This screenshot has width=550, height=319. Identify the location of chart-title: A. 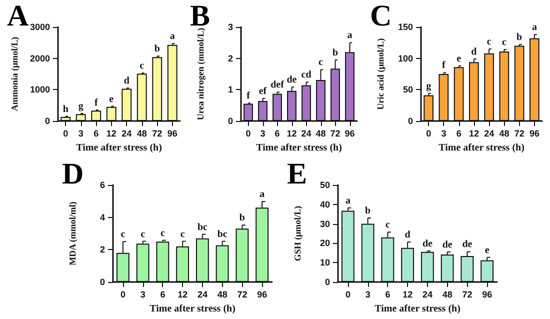
(18, 16).